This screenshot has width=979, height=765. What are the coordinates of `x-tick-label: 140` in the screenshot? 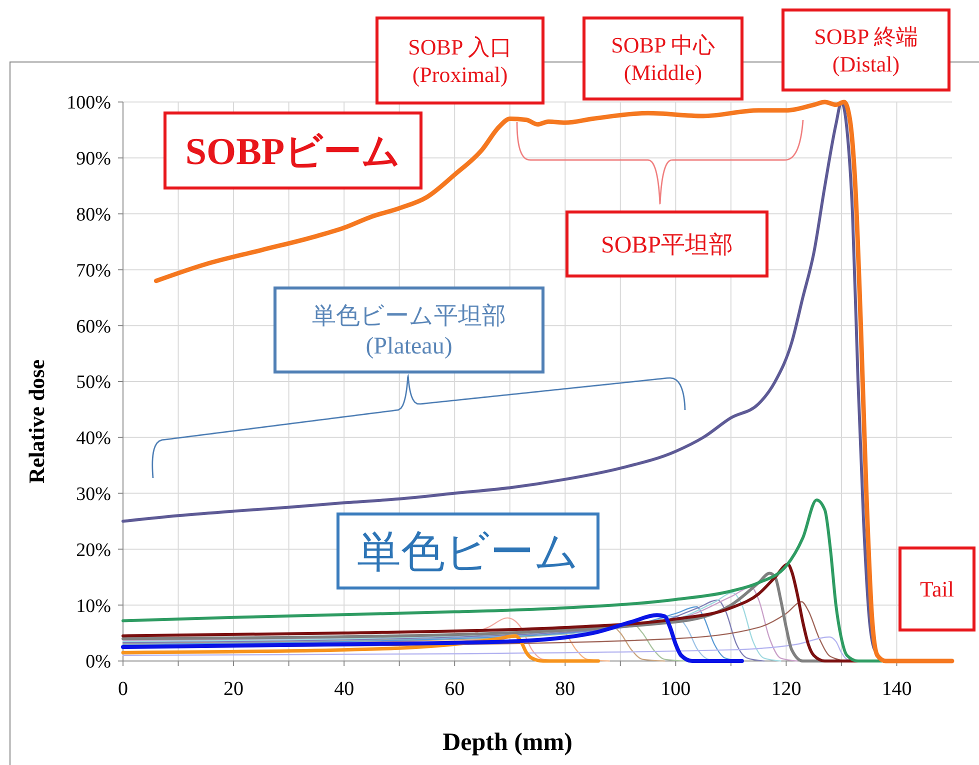 It's located at (897, 689).